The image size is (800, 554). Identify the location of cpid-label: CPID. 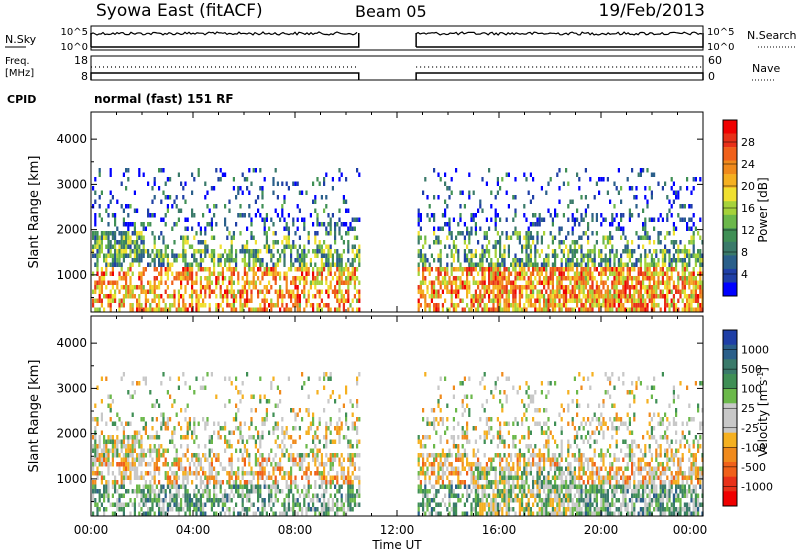
(21, 99).